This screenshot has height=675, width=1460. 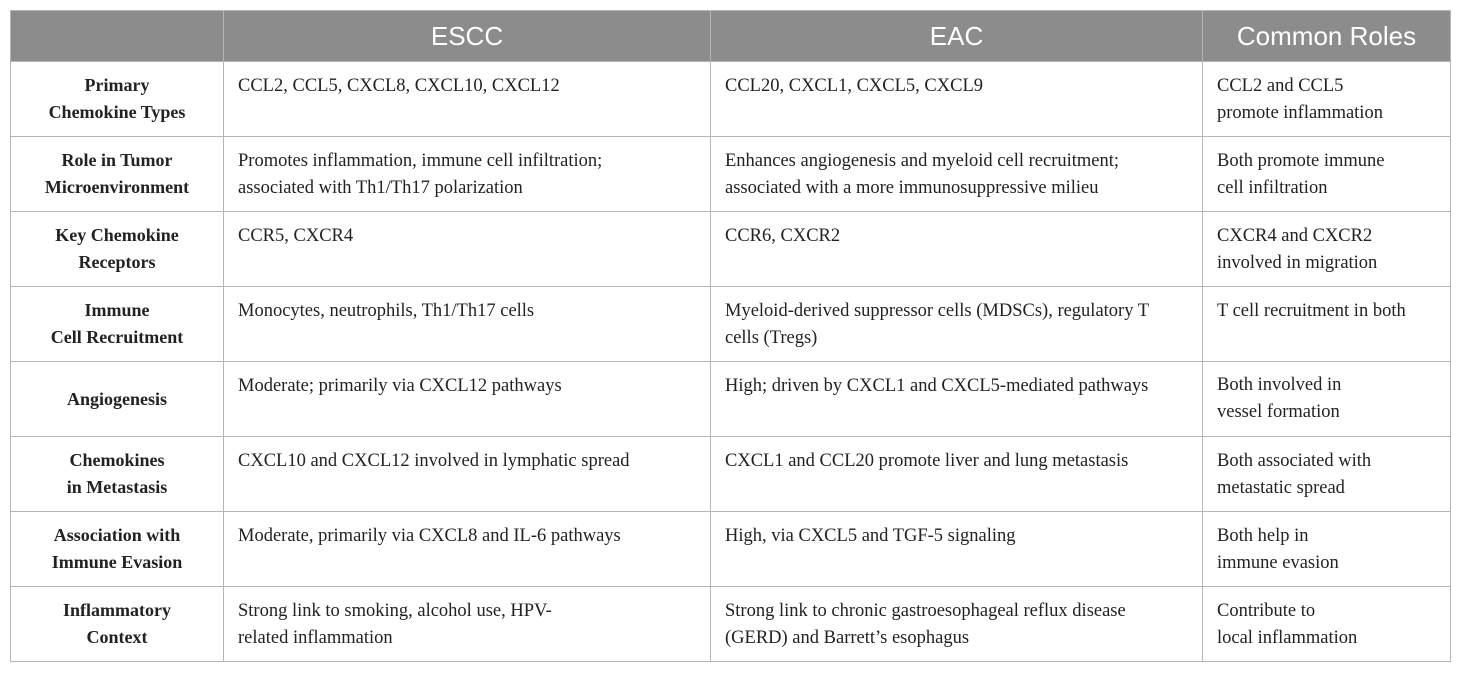 I want to click on eac-cell: CCR6, CXCR2, so click(x=956, y=249).